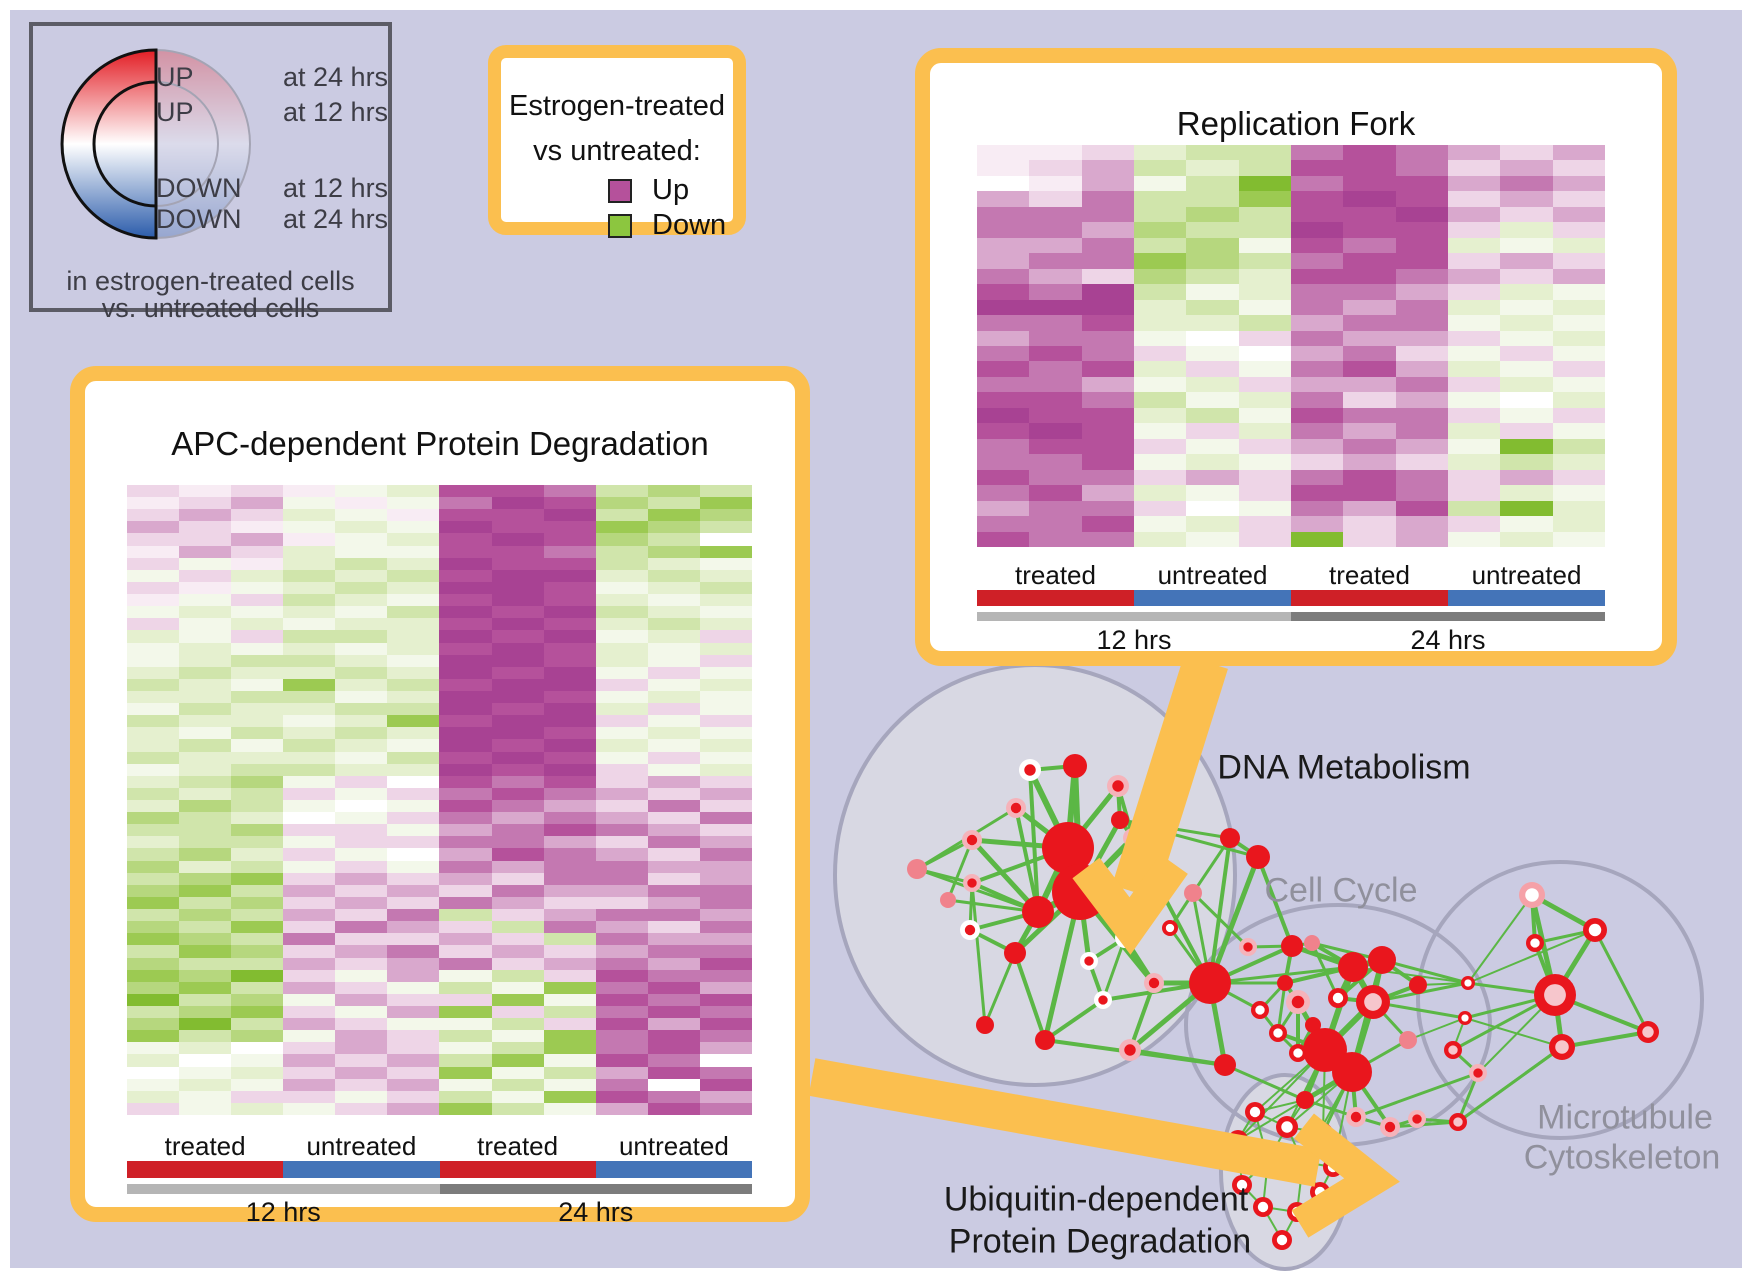 This screenshot has width=1750, height=1279. What do you see at coordinates (1291, 575) in the screenshot?
I see `replication-fork-group-labels: treated untreated treated untreated` at bounding box center [1291, 575].